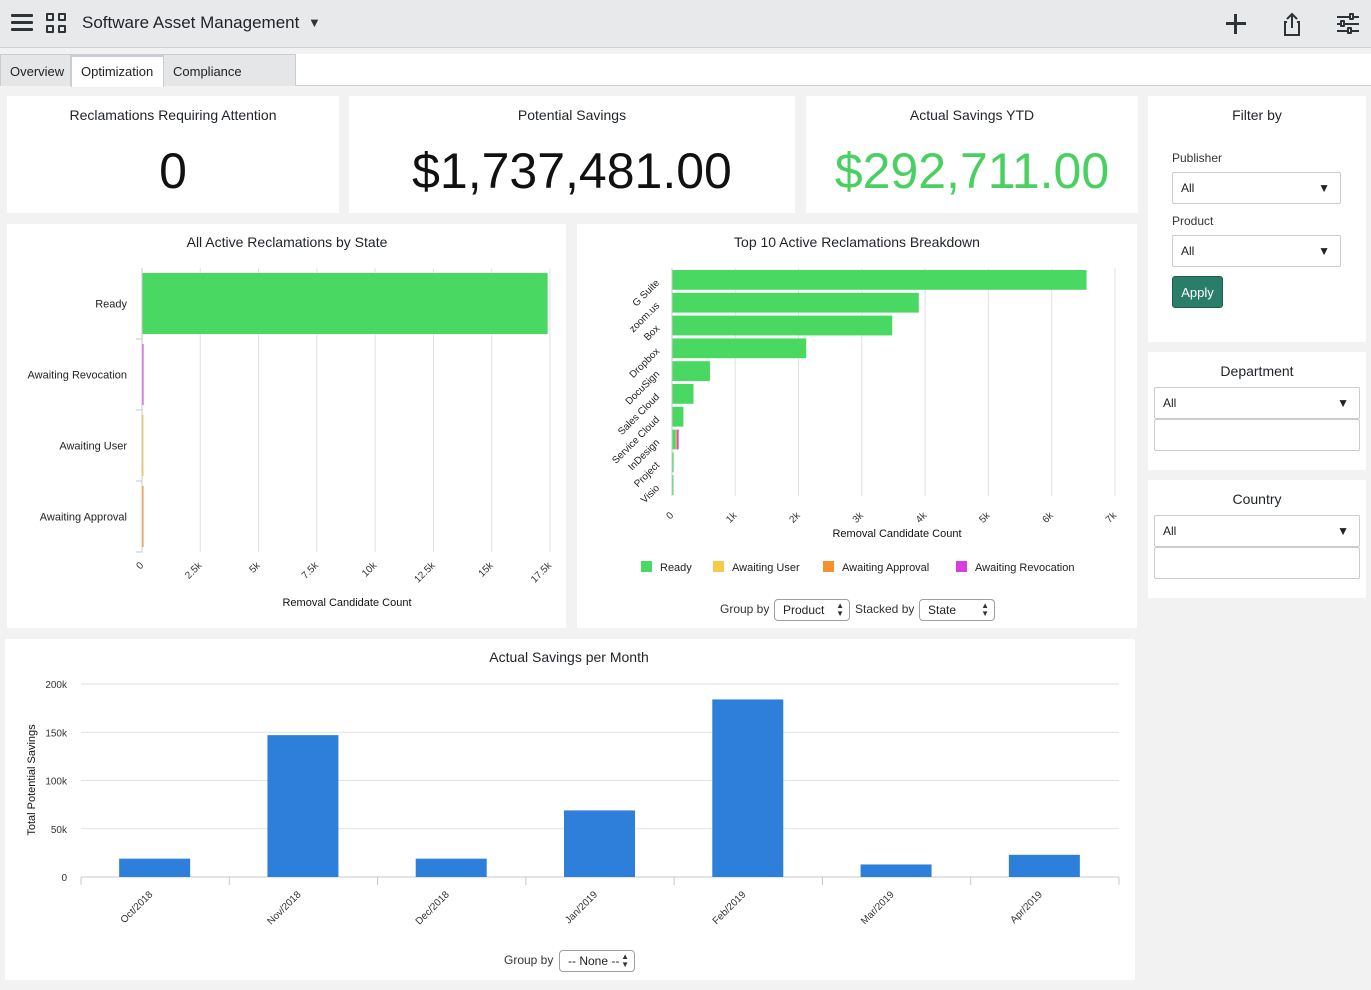 The image size is (1371, 990). Describe the element at coordinates (32, 780) in the screenshot. I see `y-axis-label: Total Potential Savings` at that location.